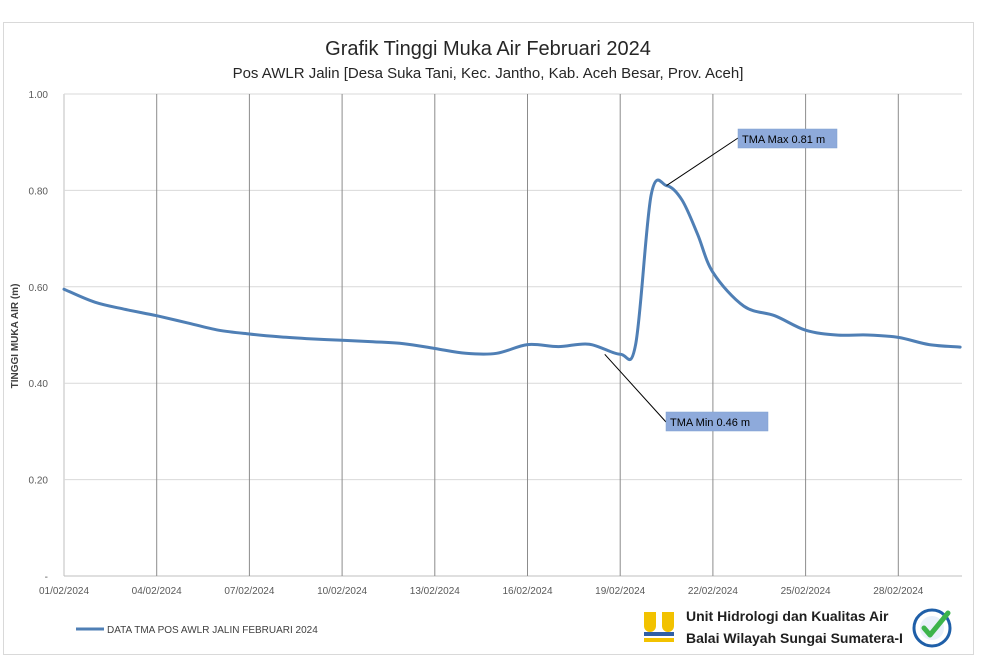  What do you see at coordinates (39, 384) in the screenshot?
I see `y-tick-label: 0.40` at bounding box center [39, 384].